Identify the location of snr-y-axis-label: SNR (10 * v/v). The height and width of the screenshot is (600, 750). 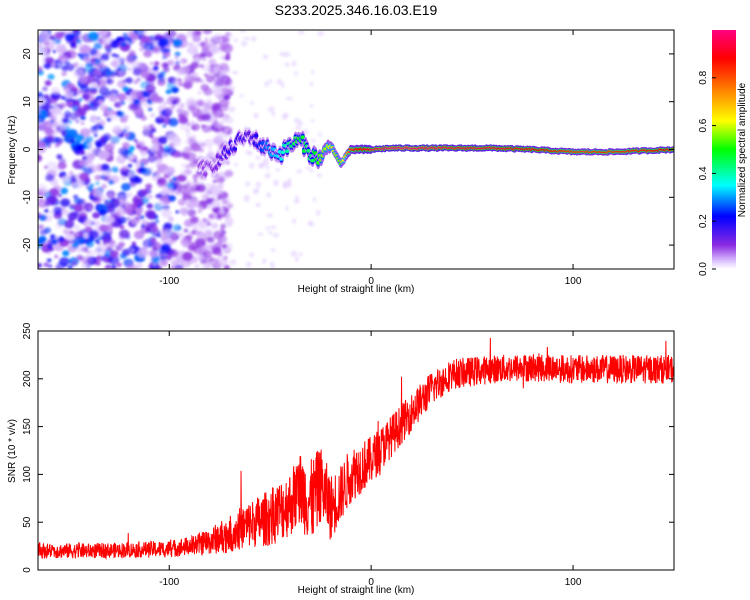
(12, 451).